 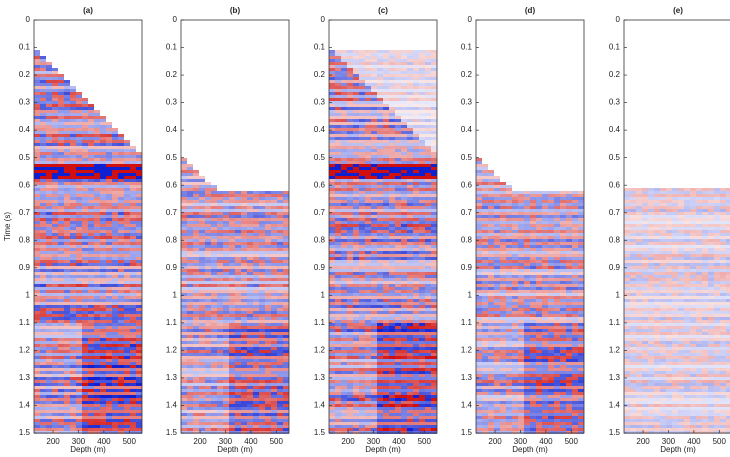 What do you see at coordinates (25, 432) in the screenshot?
I see `y-tick-label: 1.5` at bounding box center [25, 432].